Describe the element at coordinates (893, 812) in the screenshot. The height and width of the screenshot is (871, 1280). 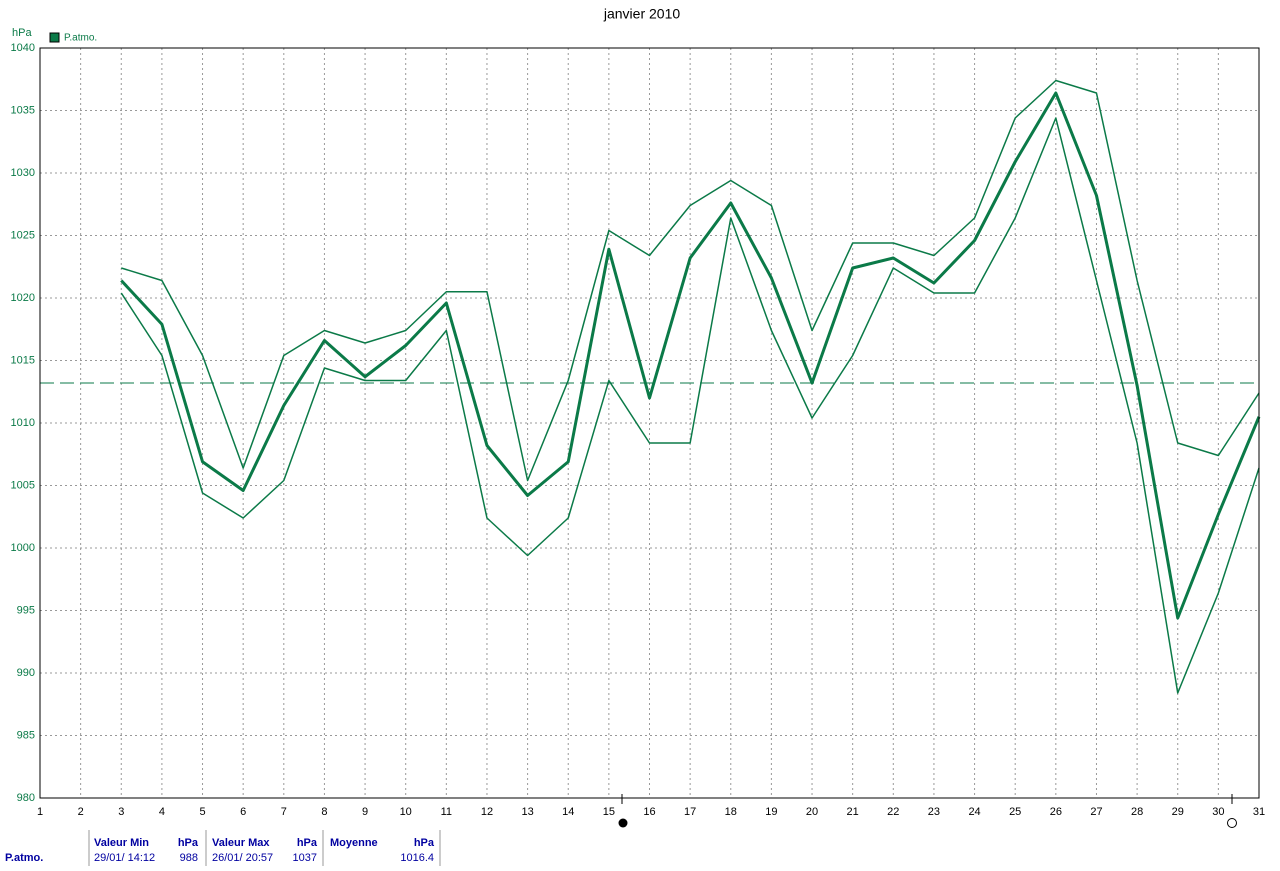
I see `x-tick-label: 22` at that location.